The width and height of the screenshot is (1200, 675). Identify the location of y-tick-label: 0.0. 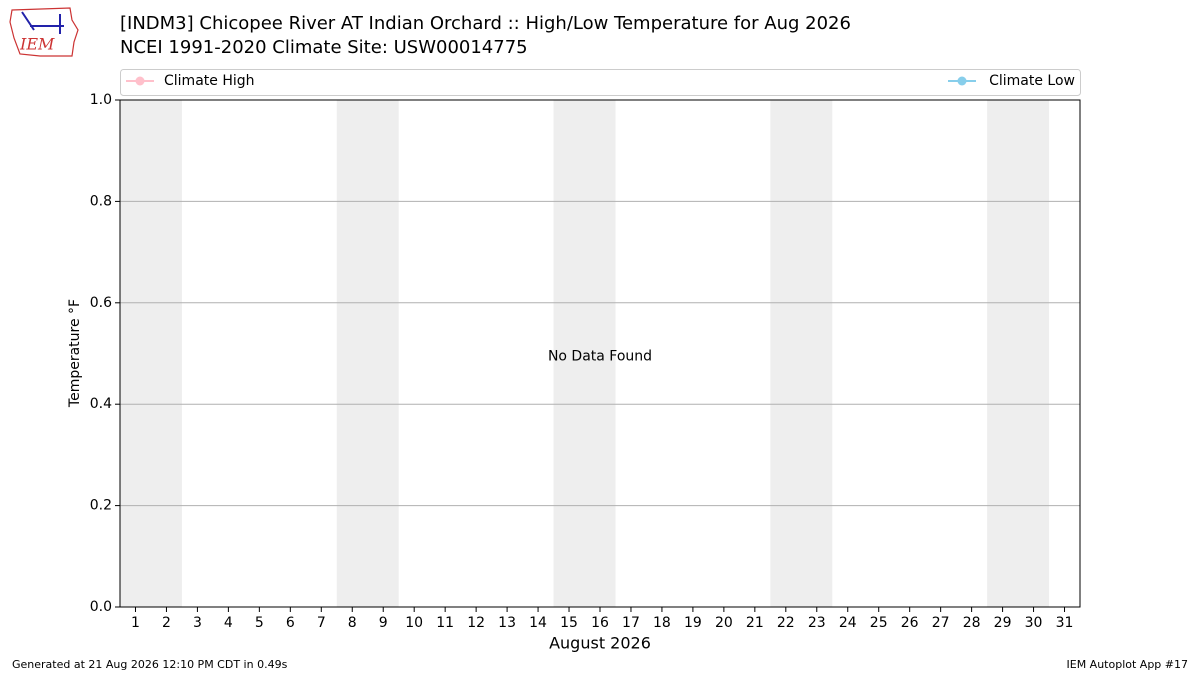
(101, 607).